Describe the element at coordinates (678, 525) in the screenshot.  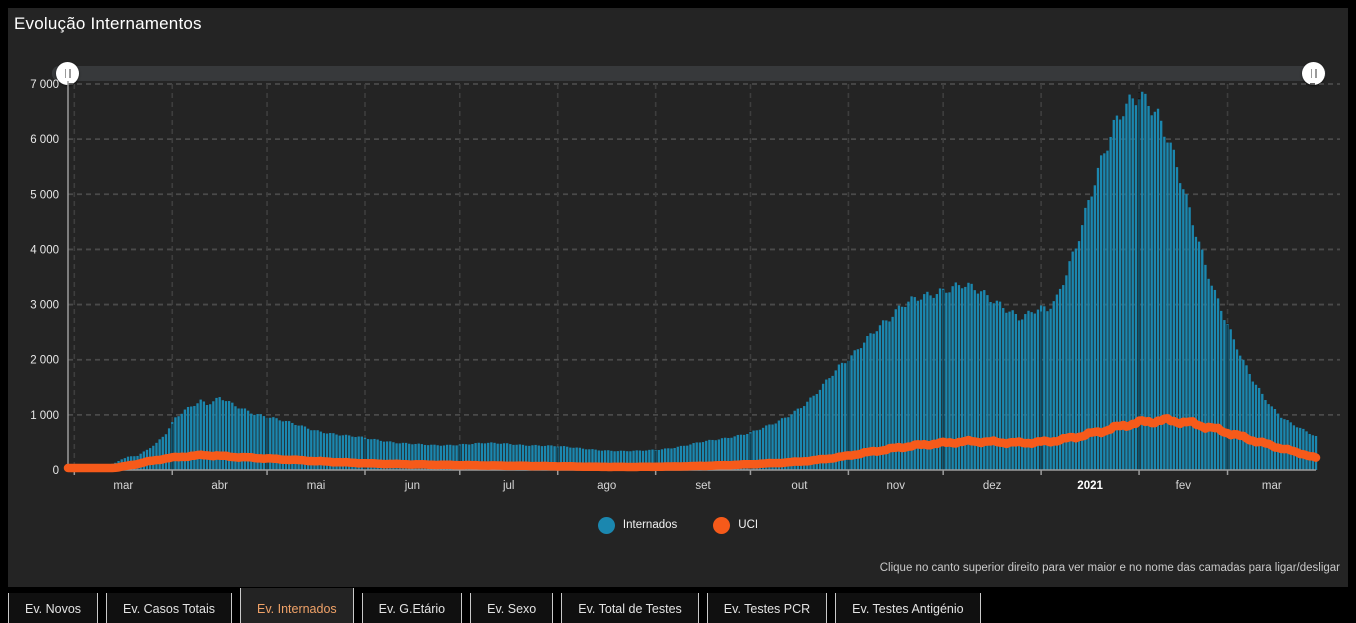
I see `chart-legend: Internados UCI` at that location.